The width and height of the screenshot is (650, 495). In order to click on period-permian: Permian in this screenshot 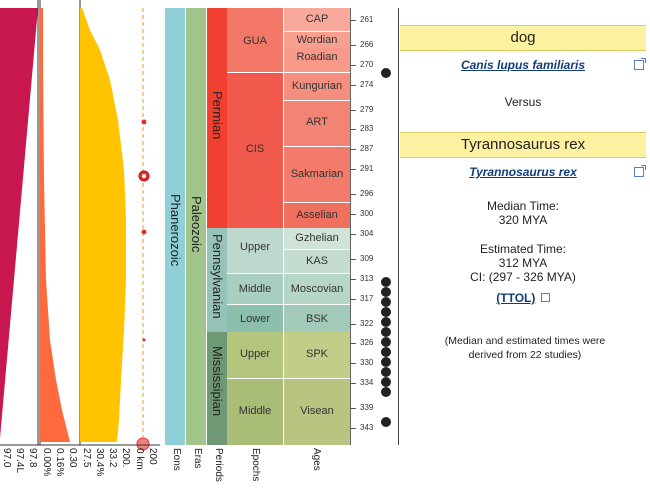, I will do `click(217, 118)`.